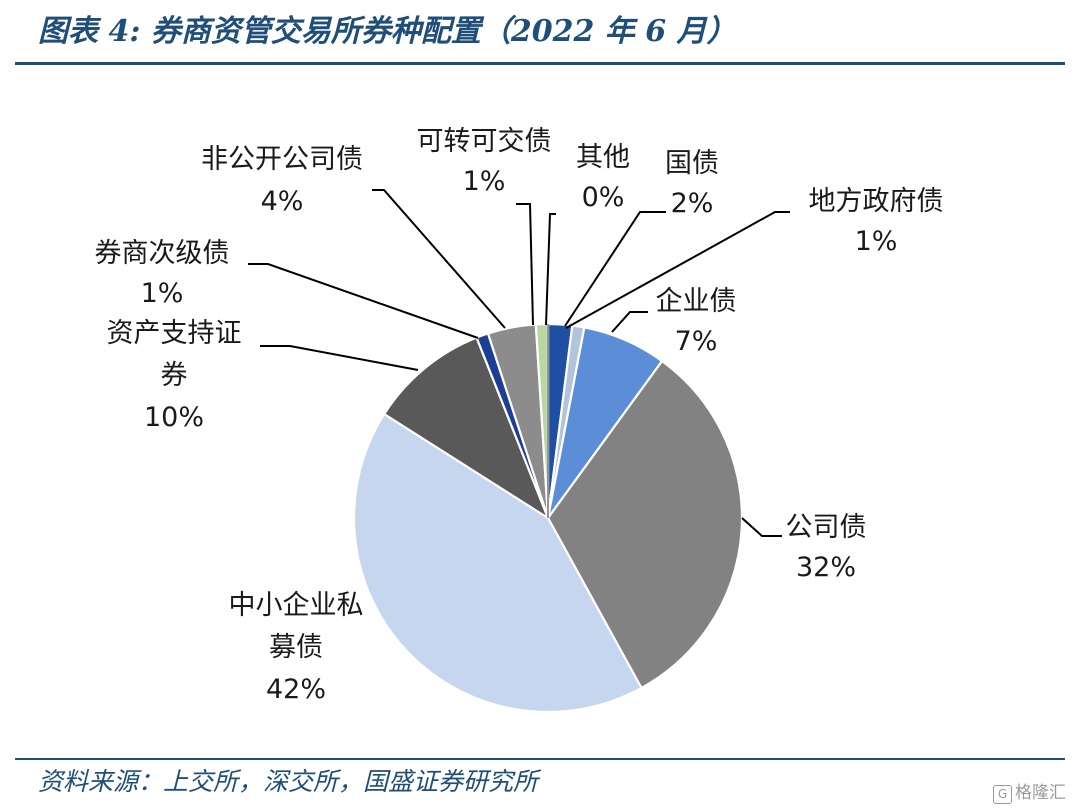 The height and width of the screenshot is (812, 1080). What do you see at coordinates (826, 567) in the screenshot?
I see `slice-percent-label-3-1: 32%` at bounding box center [826, 567].